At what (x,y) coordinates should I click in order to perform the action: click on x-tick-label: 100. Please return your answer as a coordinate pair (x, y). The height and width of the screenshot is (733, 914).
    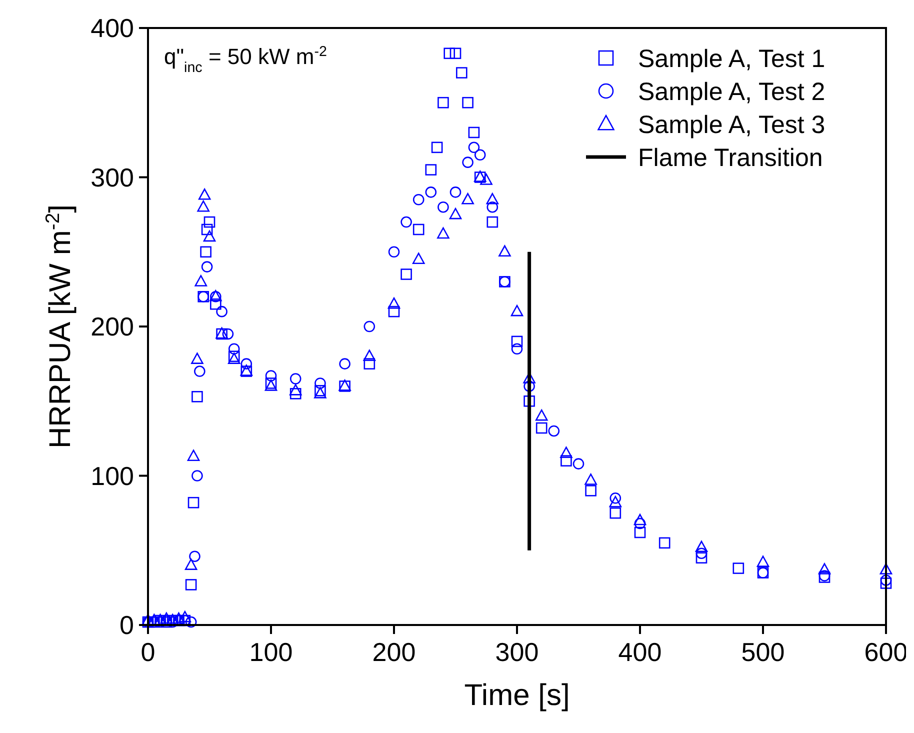
    Looking at the image, I should click on (271, 652).